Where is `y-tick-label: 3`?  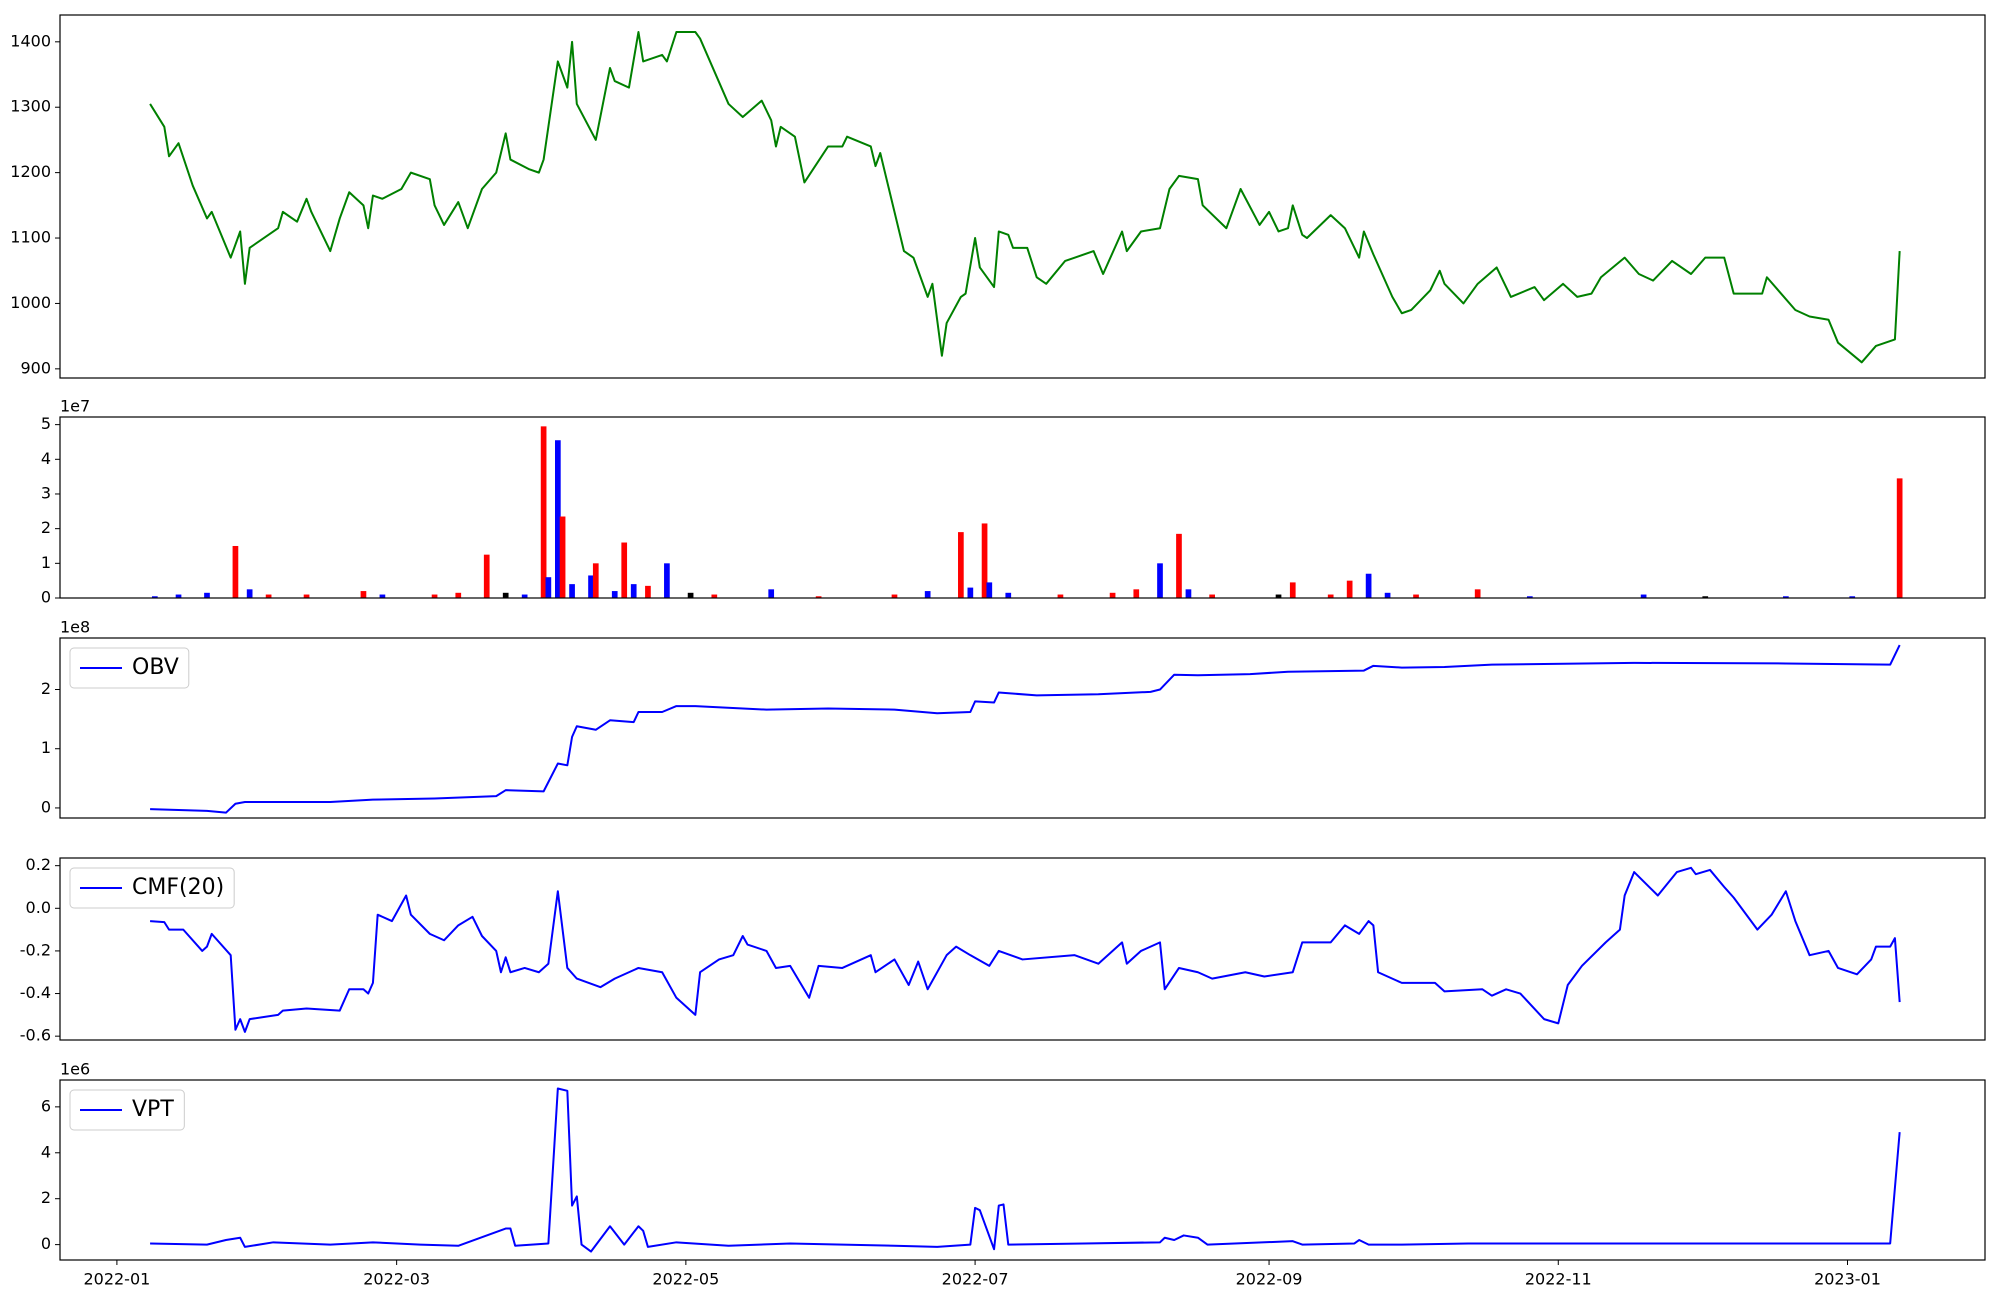
y-tick-label: 3 is located at coordinates (46, 492).